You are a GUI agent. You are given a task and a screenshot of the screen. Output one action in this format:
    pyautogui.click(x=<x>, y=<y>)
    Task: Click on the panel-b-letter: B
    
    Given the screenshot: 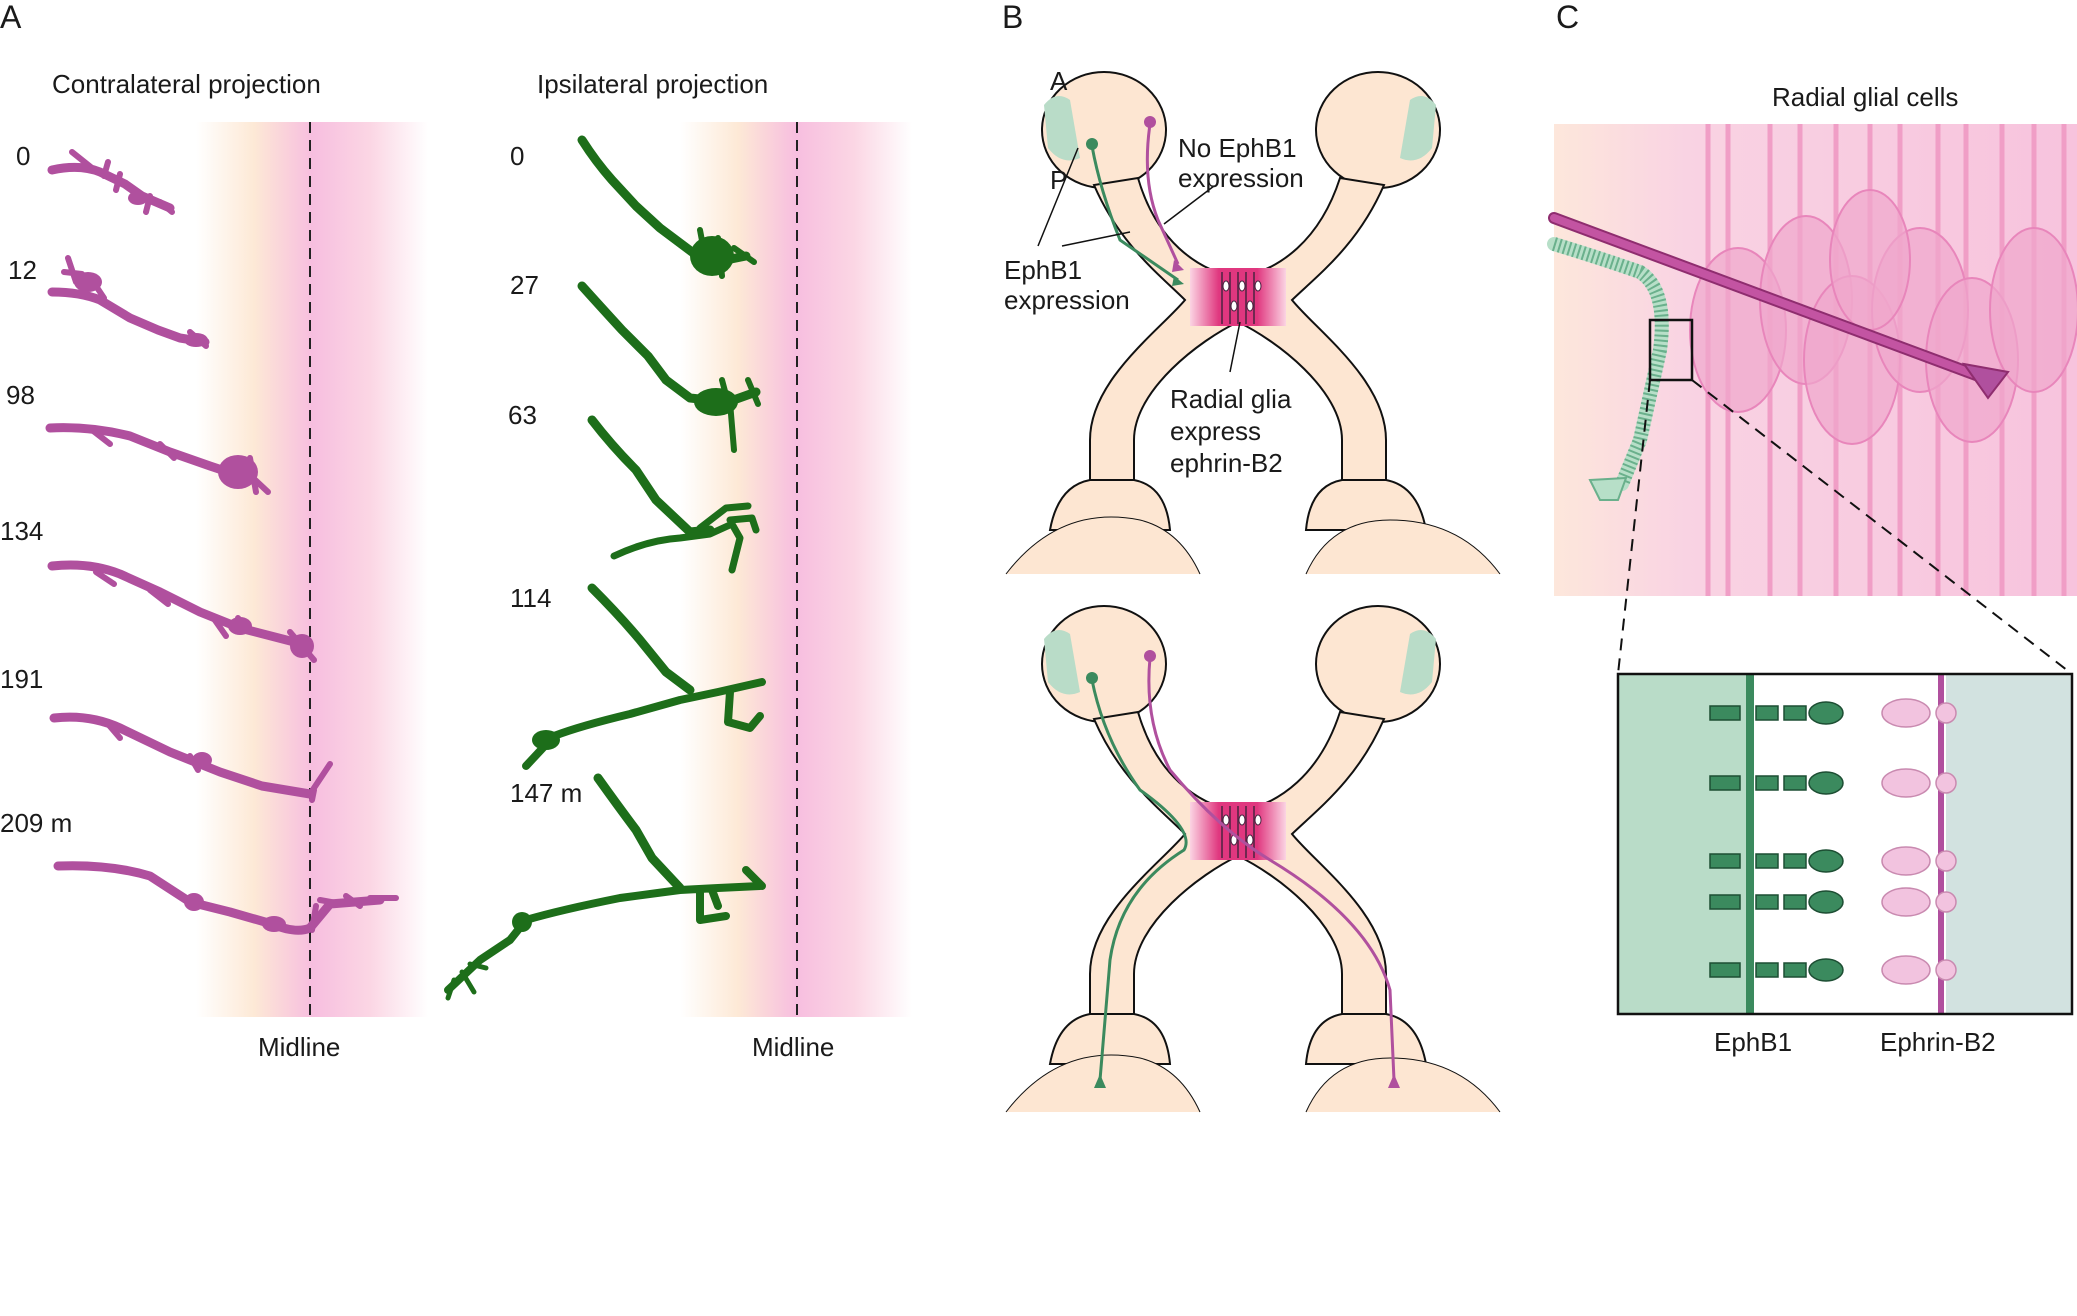 What is the action you would take?
    pyautogui.click(x=1012, y=17)
    